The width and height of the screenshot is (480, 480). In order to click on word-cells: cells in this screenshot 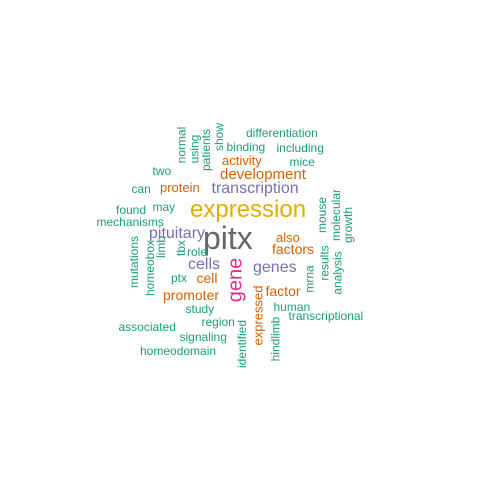, I will do `click(204, 264)`.